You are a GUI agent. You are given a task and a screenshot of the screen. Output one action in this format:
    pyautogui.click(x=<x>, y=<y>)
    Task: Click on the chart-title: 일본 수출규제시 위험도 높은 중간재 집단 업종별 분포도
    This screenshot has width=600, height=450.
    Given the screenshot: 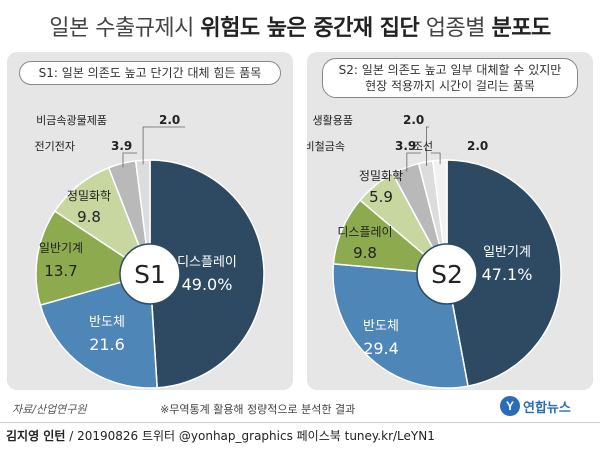 What is the action you would take?
    pyautogui.click(x=300, y=26)
    